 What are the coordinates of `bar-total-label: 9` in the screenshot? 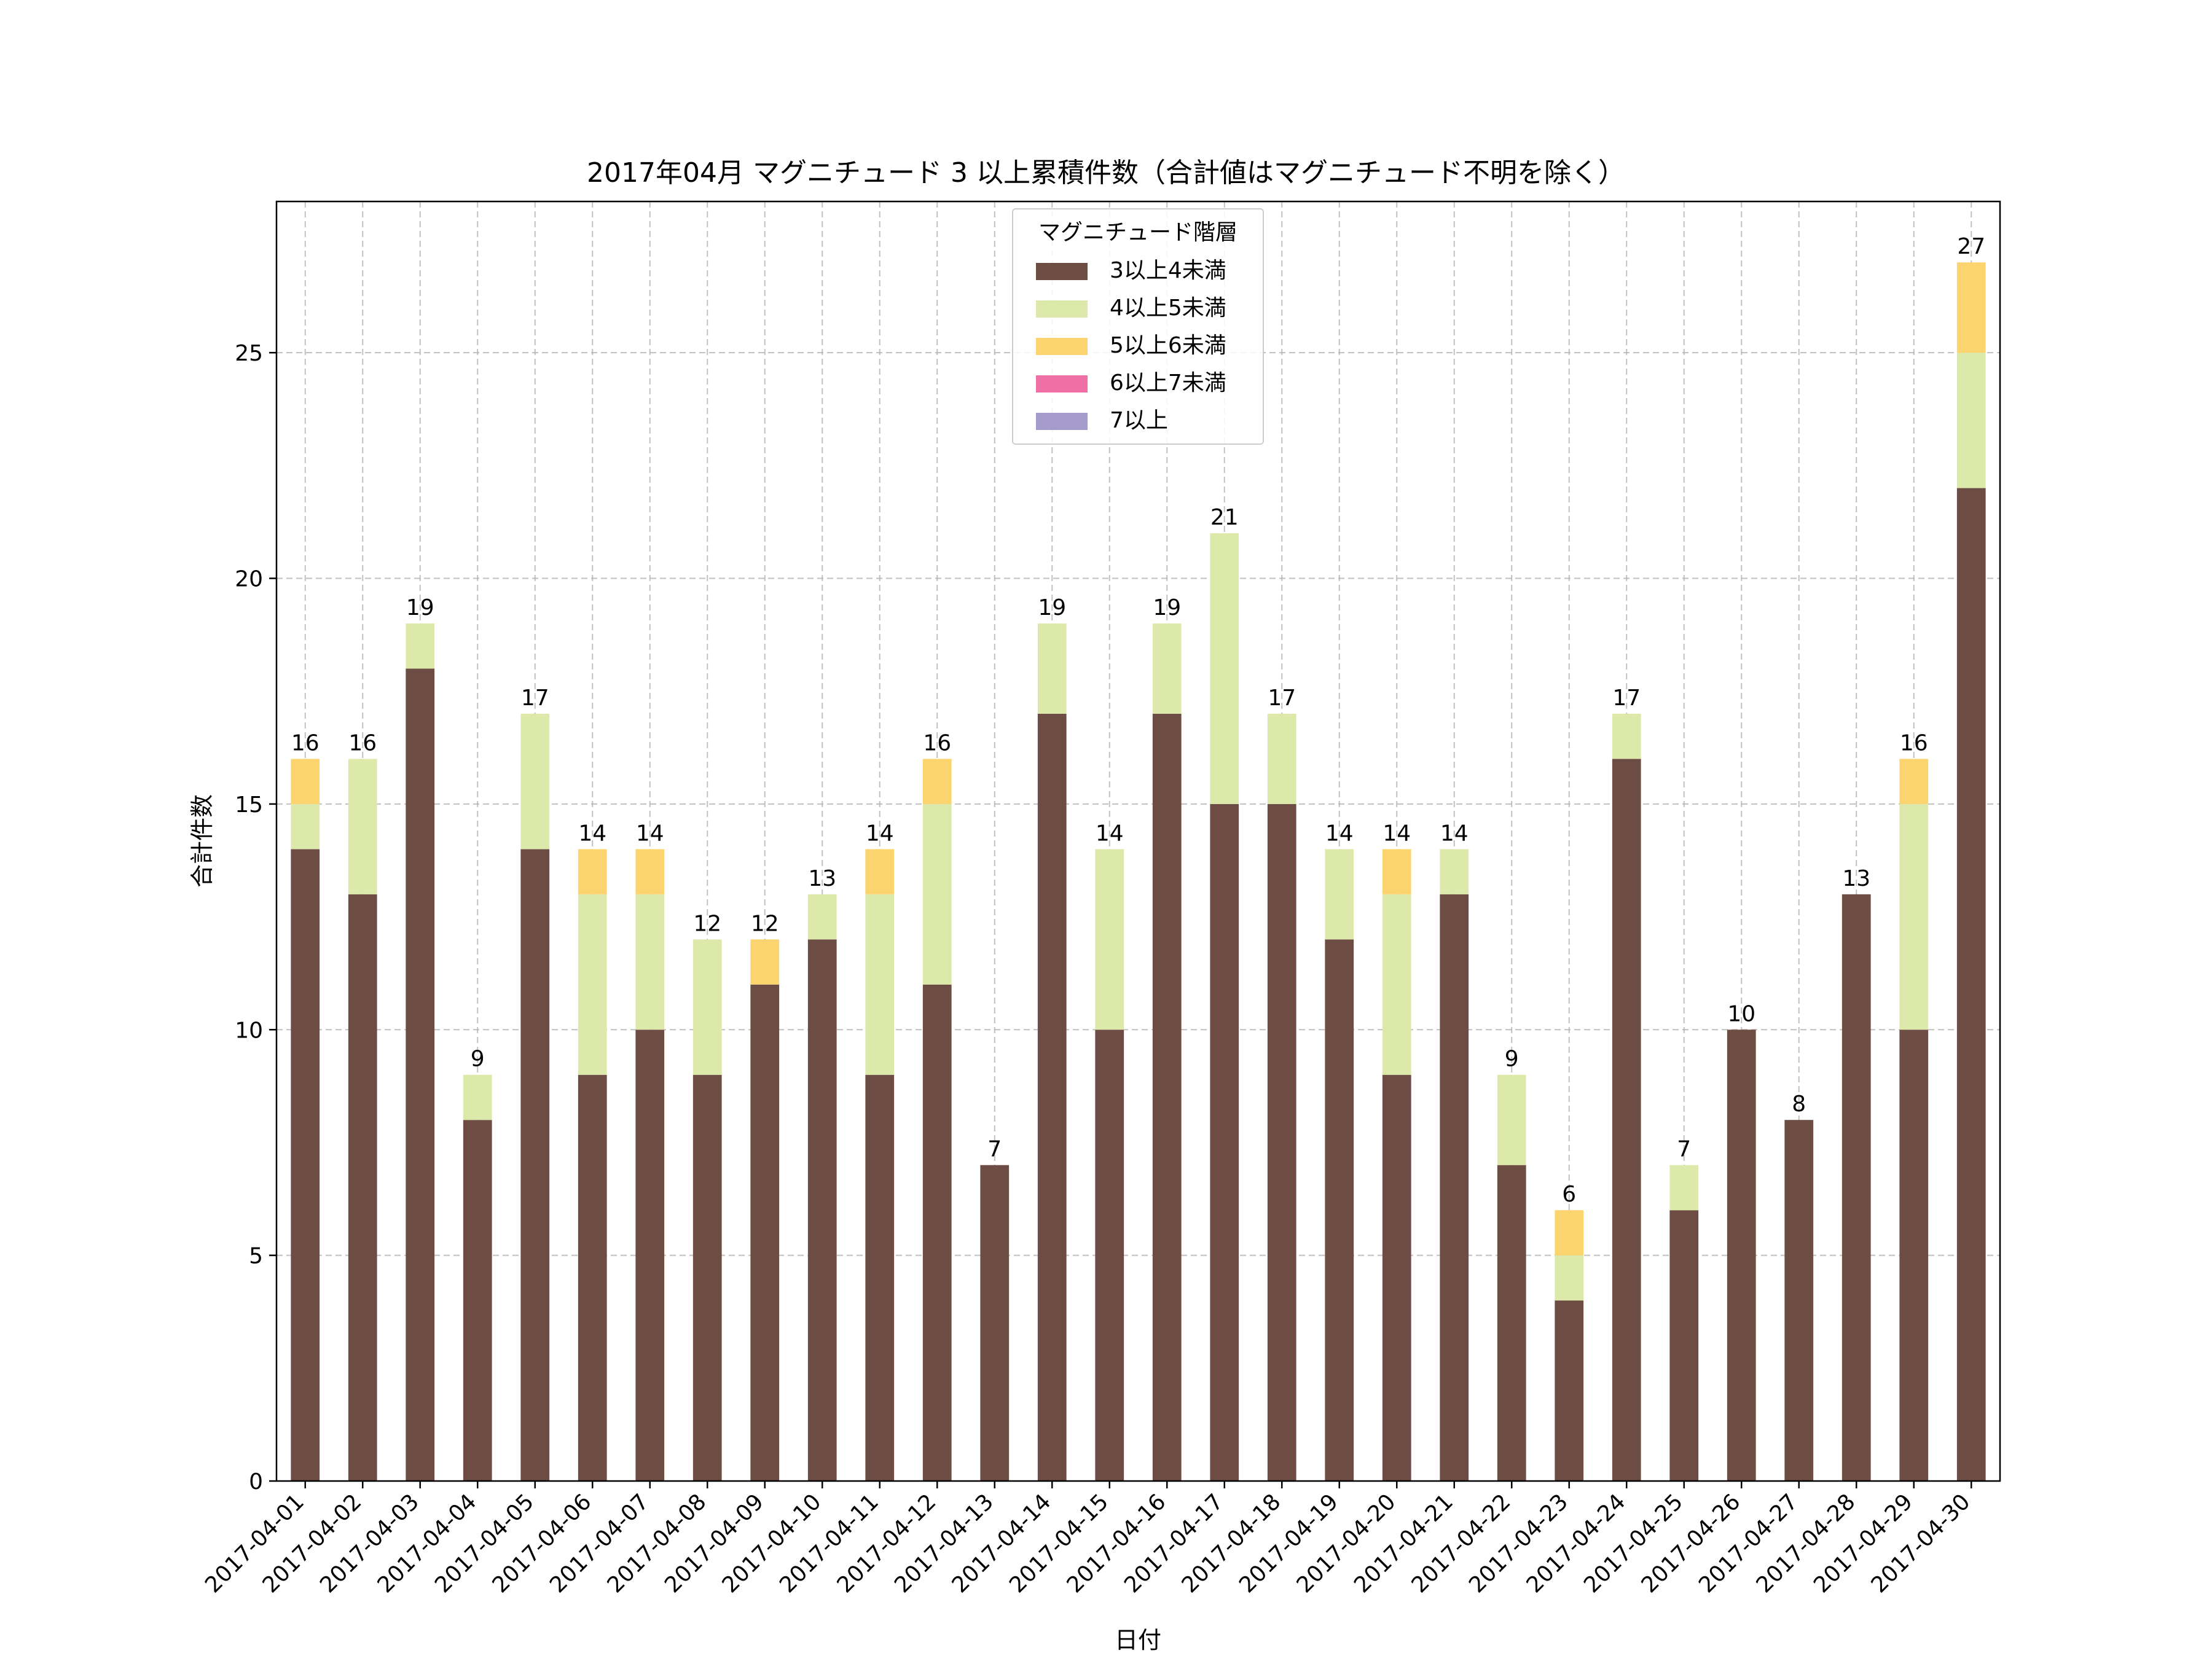 It's located at (478, 1059).